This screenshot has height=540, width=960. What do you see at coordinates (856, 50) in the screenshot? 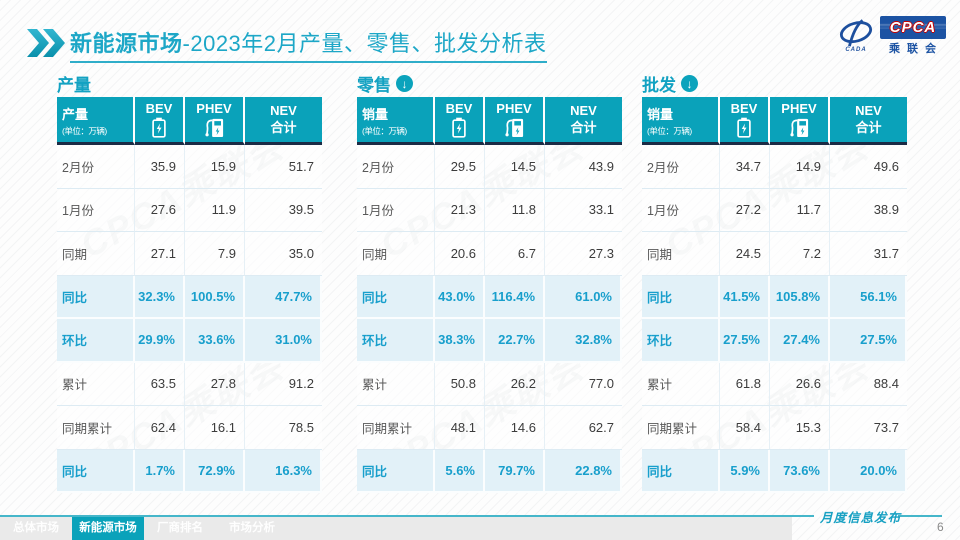
I see `logo-swirl-caption: CADA` at bounding box center [856, 50].